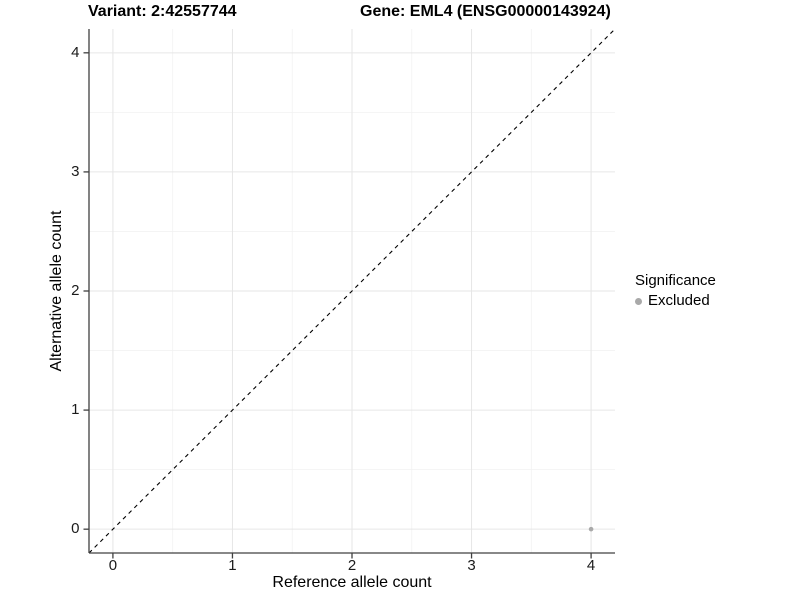 Image resolution: width=800 pixels, height=600 pixels. Describe the element at coordinates (352, 582) in the screenshot. I see `x-axis-title: Reference allele count` at that location.